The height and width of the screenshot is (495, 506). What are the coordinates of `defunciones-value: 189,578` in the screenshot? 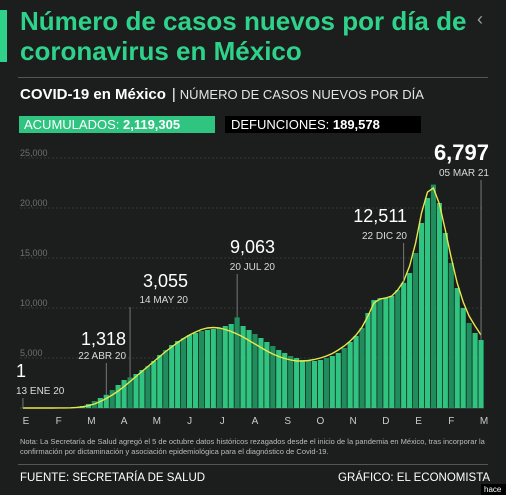 It's located at (356, 124).